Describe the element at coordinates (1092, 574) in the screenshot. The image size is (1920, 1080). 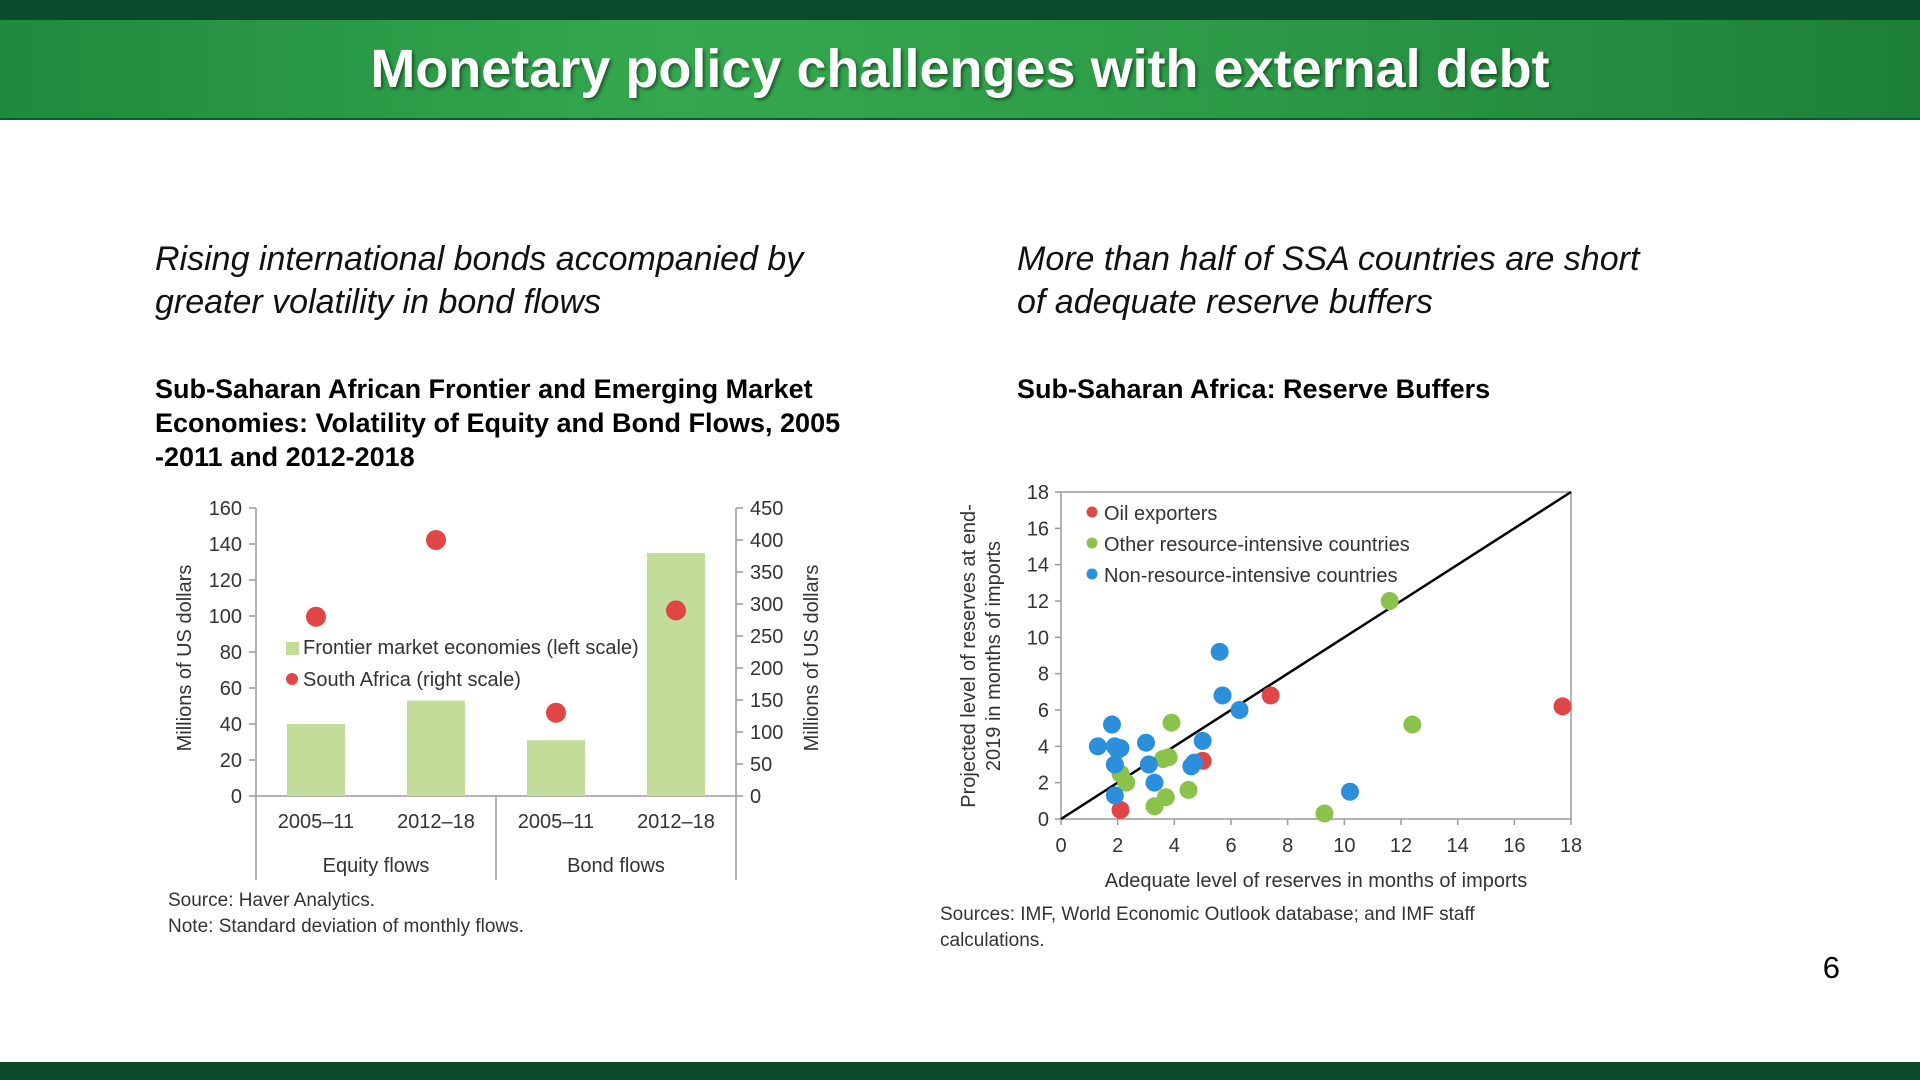
I see `legend-nonresource-swatch` at that location.